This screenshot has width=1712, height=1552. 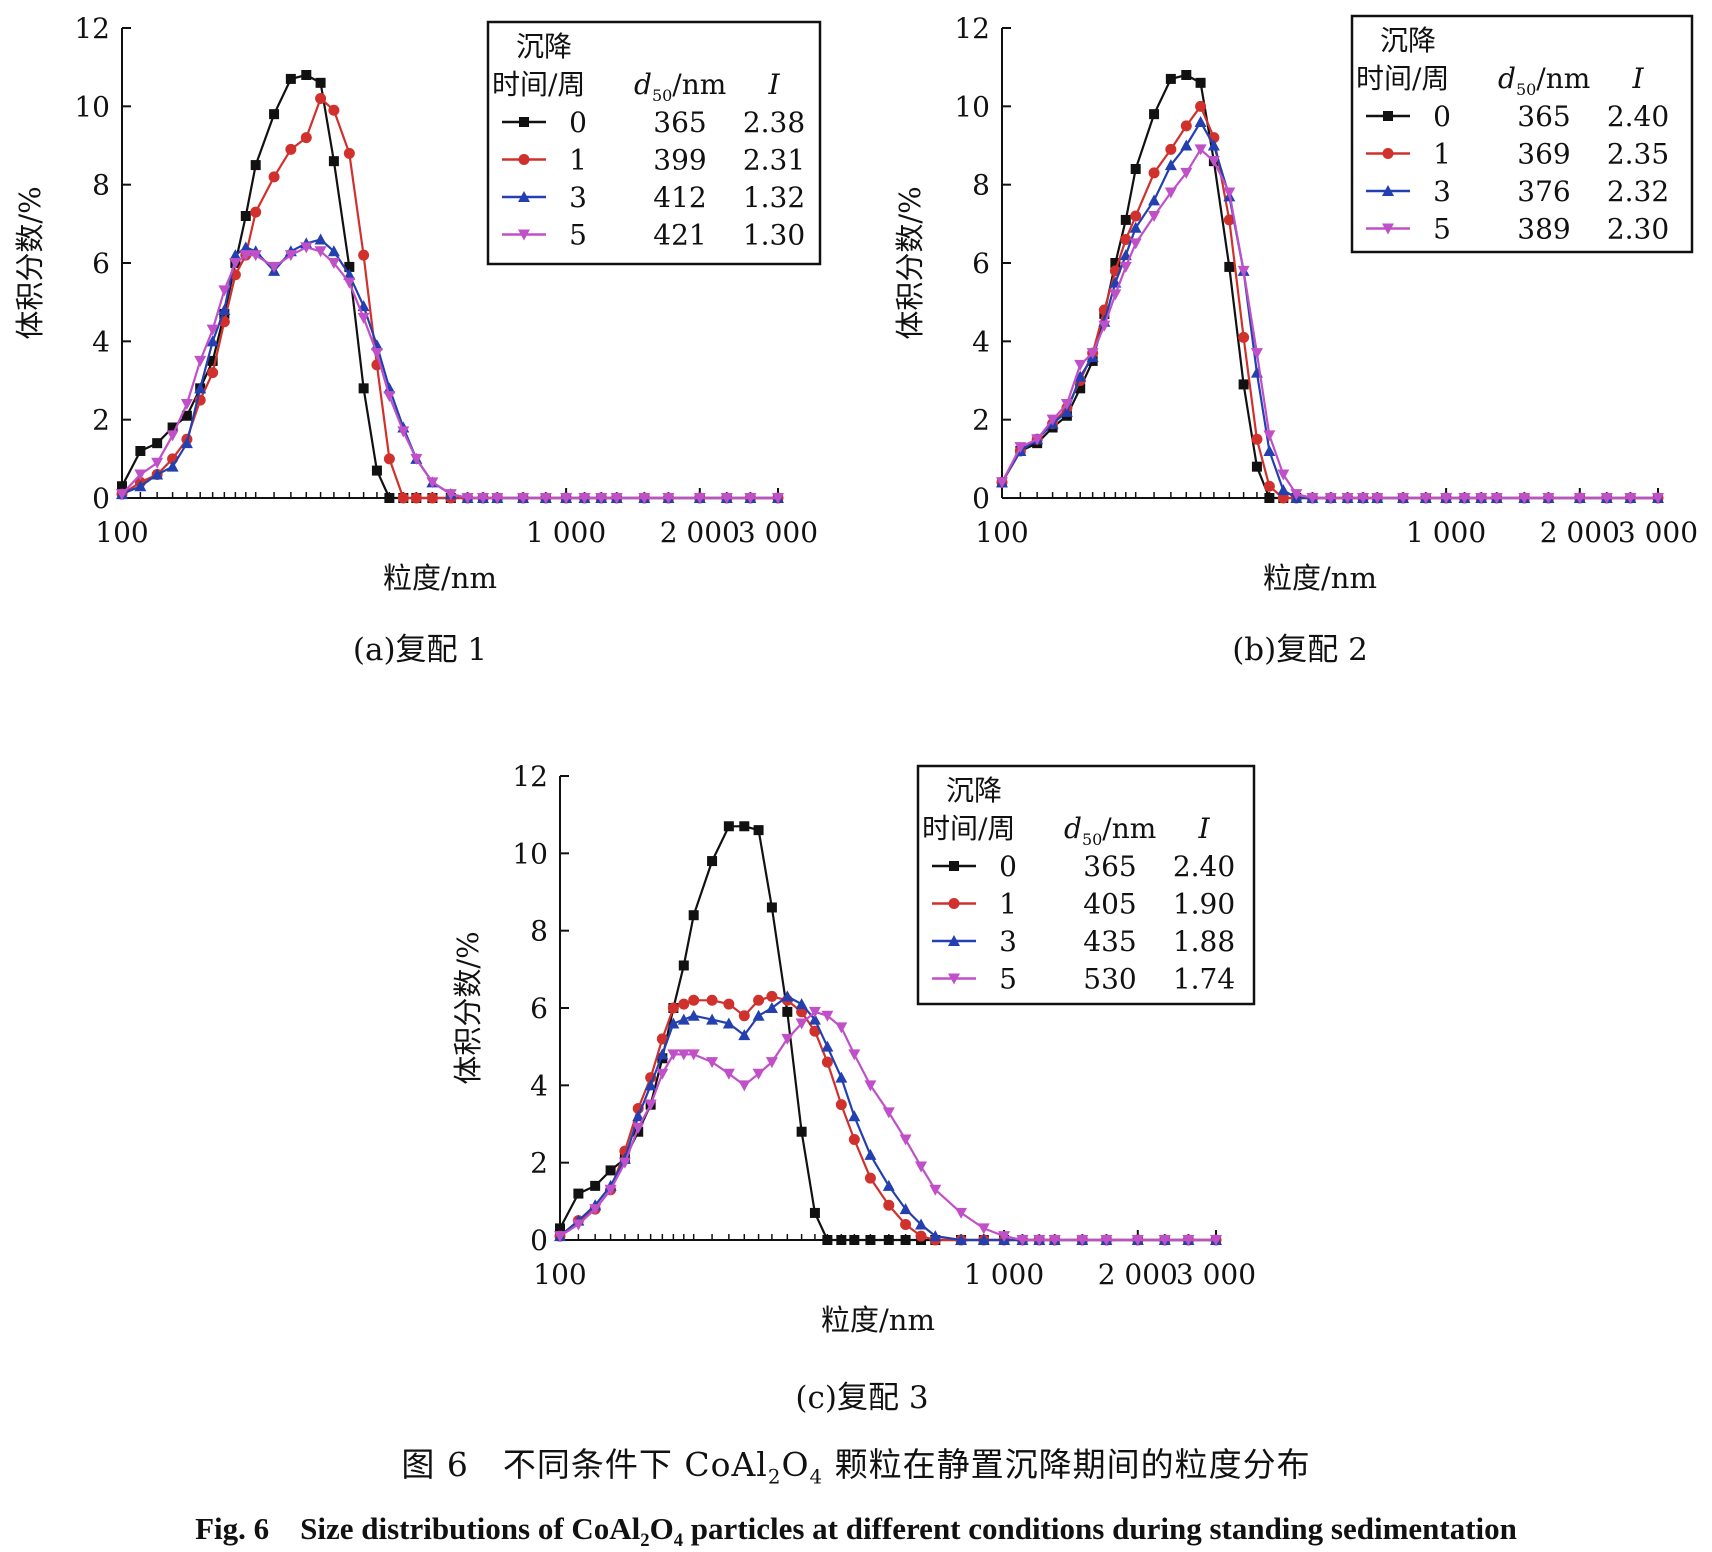 What do you see at coordinates (972, 28) in the screenshot?
I see `y-tick-label: 12` at bounding box center [972, 28].